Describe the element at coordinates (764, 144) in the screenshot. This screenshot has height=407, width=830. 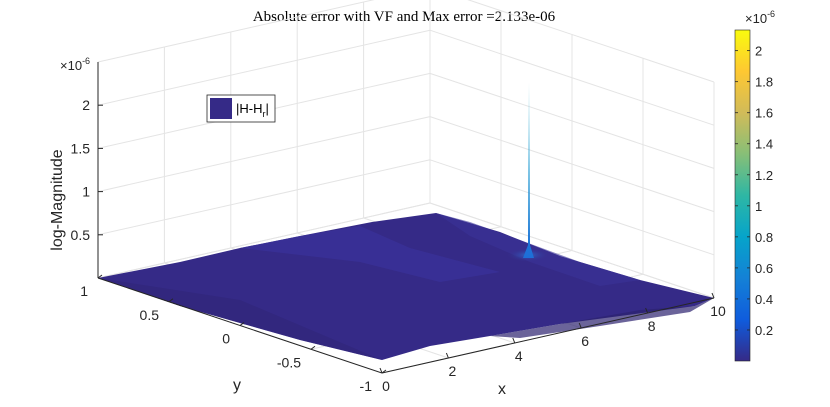
I see `colorbar-tick-label: 1.4` at that location.